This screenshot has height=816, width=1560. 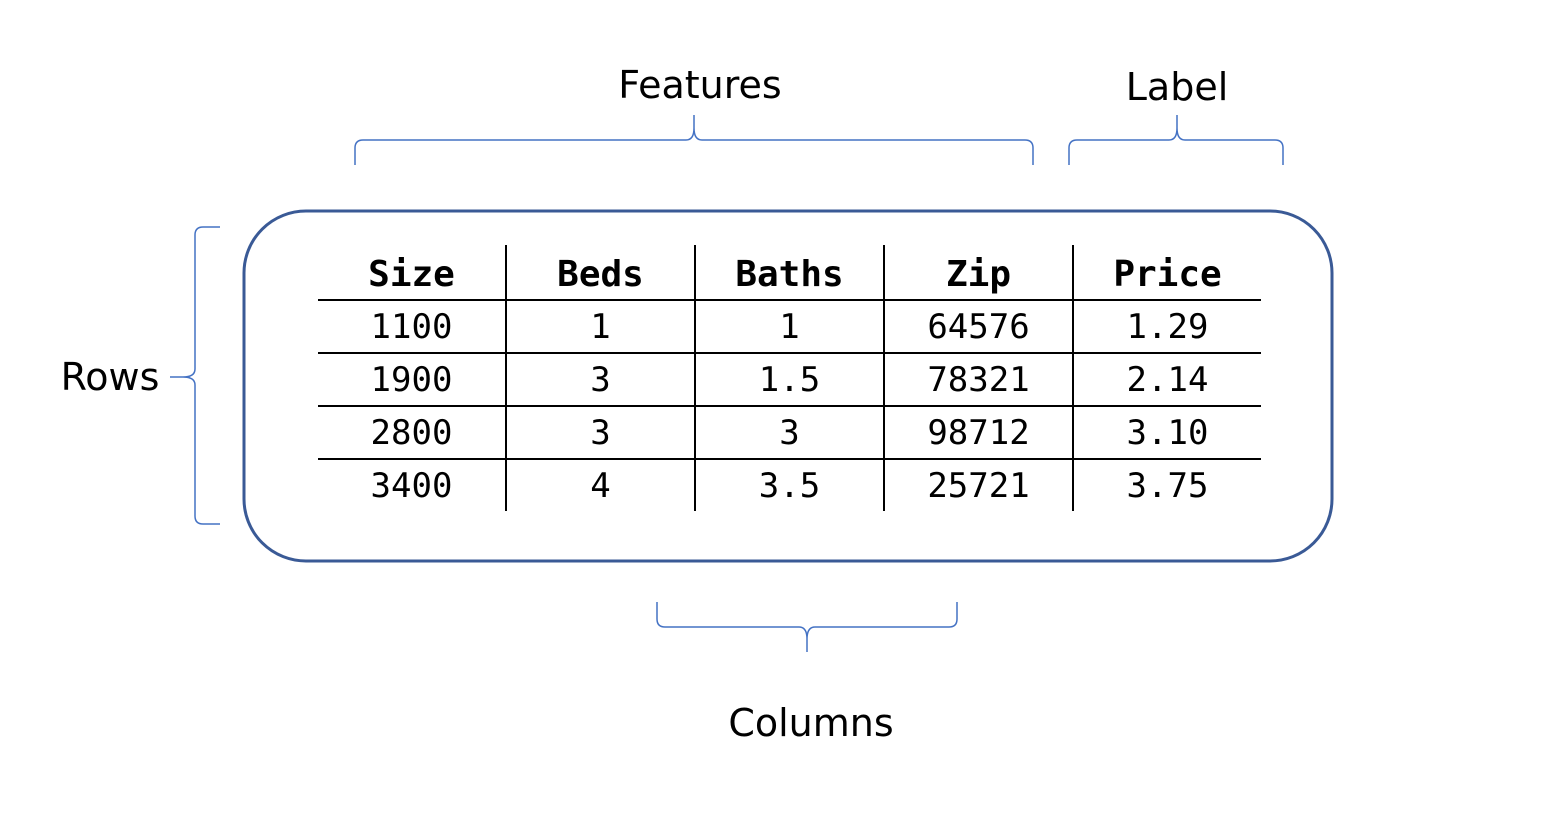 I want to click on cell: 1.5, so click(x=789, y=380).